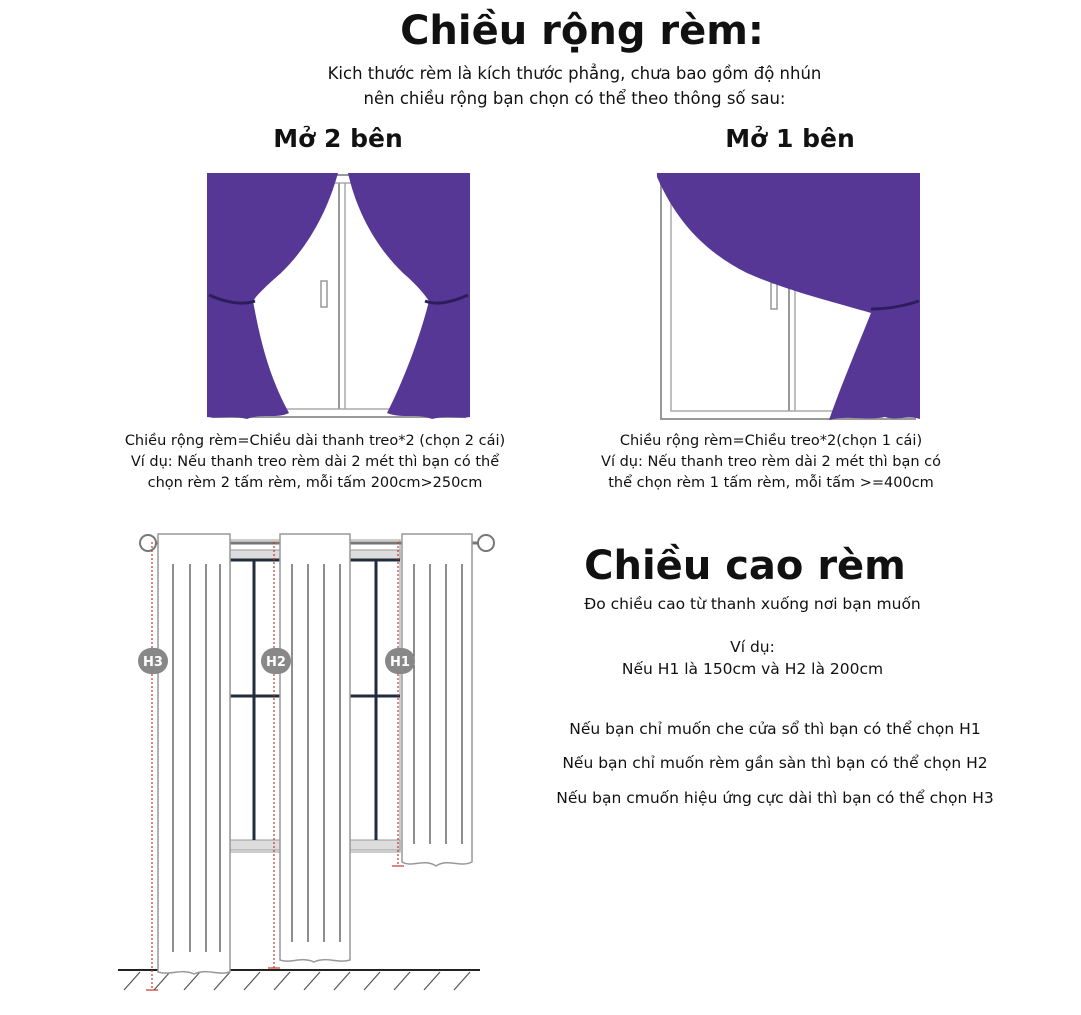 Image resolution: width=1081 pixels, height=1015 pixels. I want to click on svg-text: H1, so click(400, 662).